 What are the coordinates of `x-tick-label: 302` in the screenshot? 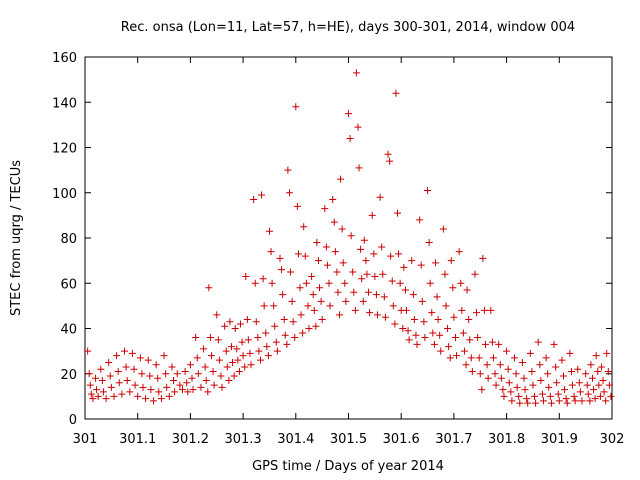 It's located at (612, 439).